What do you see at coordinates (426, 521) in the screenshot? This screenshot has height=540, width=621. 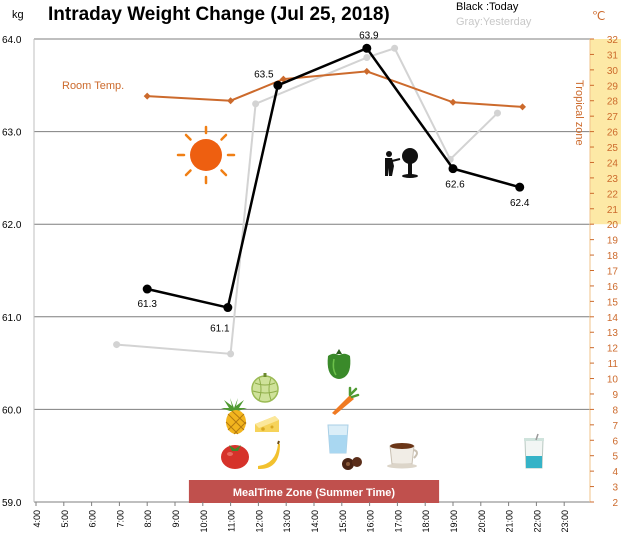 I see `x-tick-label: 18:00` at bounding box center [426, 521].